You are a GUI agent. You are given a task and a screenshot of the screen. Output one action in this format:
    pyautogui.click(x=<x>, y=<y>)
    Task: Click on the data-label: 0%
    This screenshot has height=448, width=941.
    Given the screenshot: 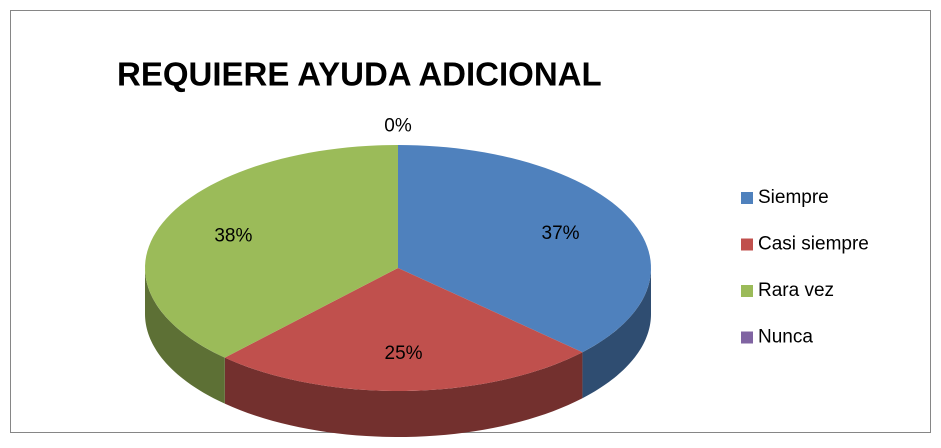 What is the action you would take?
    pyautogui.click(x=398, y=126)
    